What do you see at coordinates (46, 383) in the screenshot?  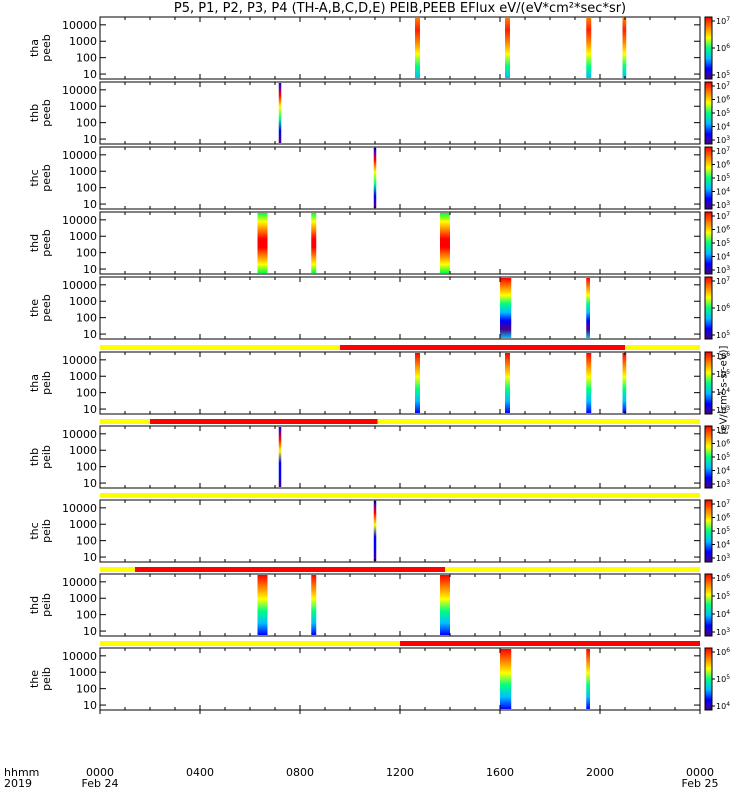 I see `panel-ylabel-product: peib` at bounding box center [46, 383].